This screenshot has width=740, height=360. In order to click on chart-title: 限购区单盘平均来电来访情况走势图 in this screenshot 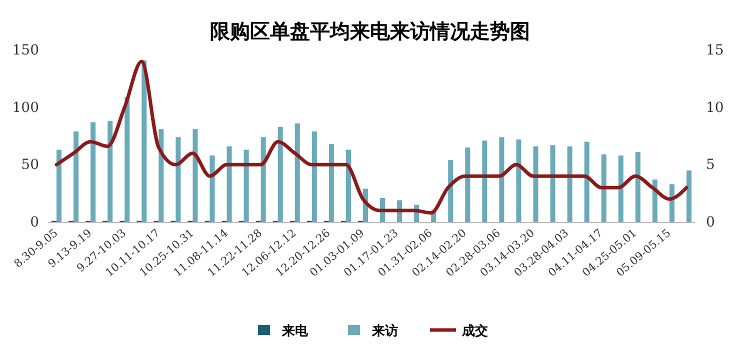, I will do `click(370, 31)`.